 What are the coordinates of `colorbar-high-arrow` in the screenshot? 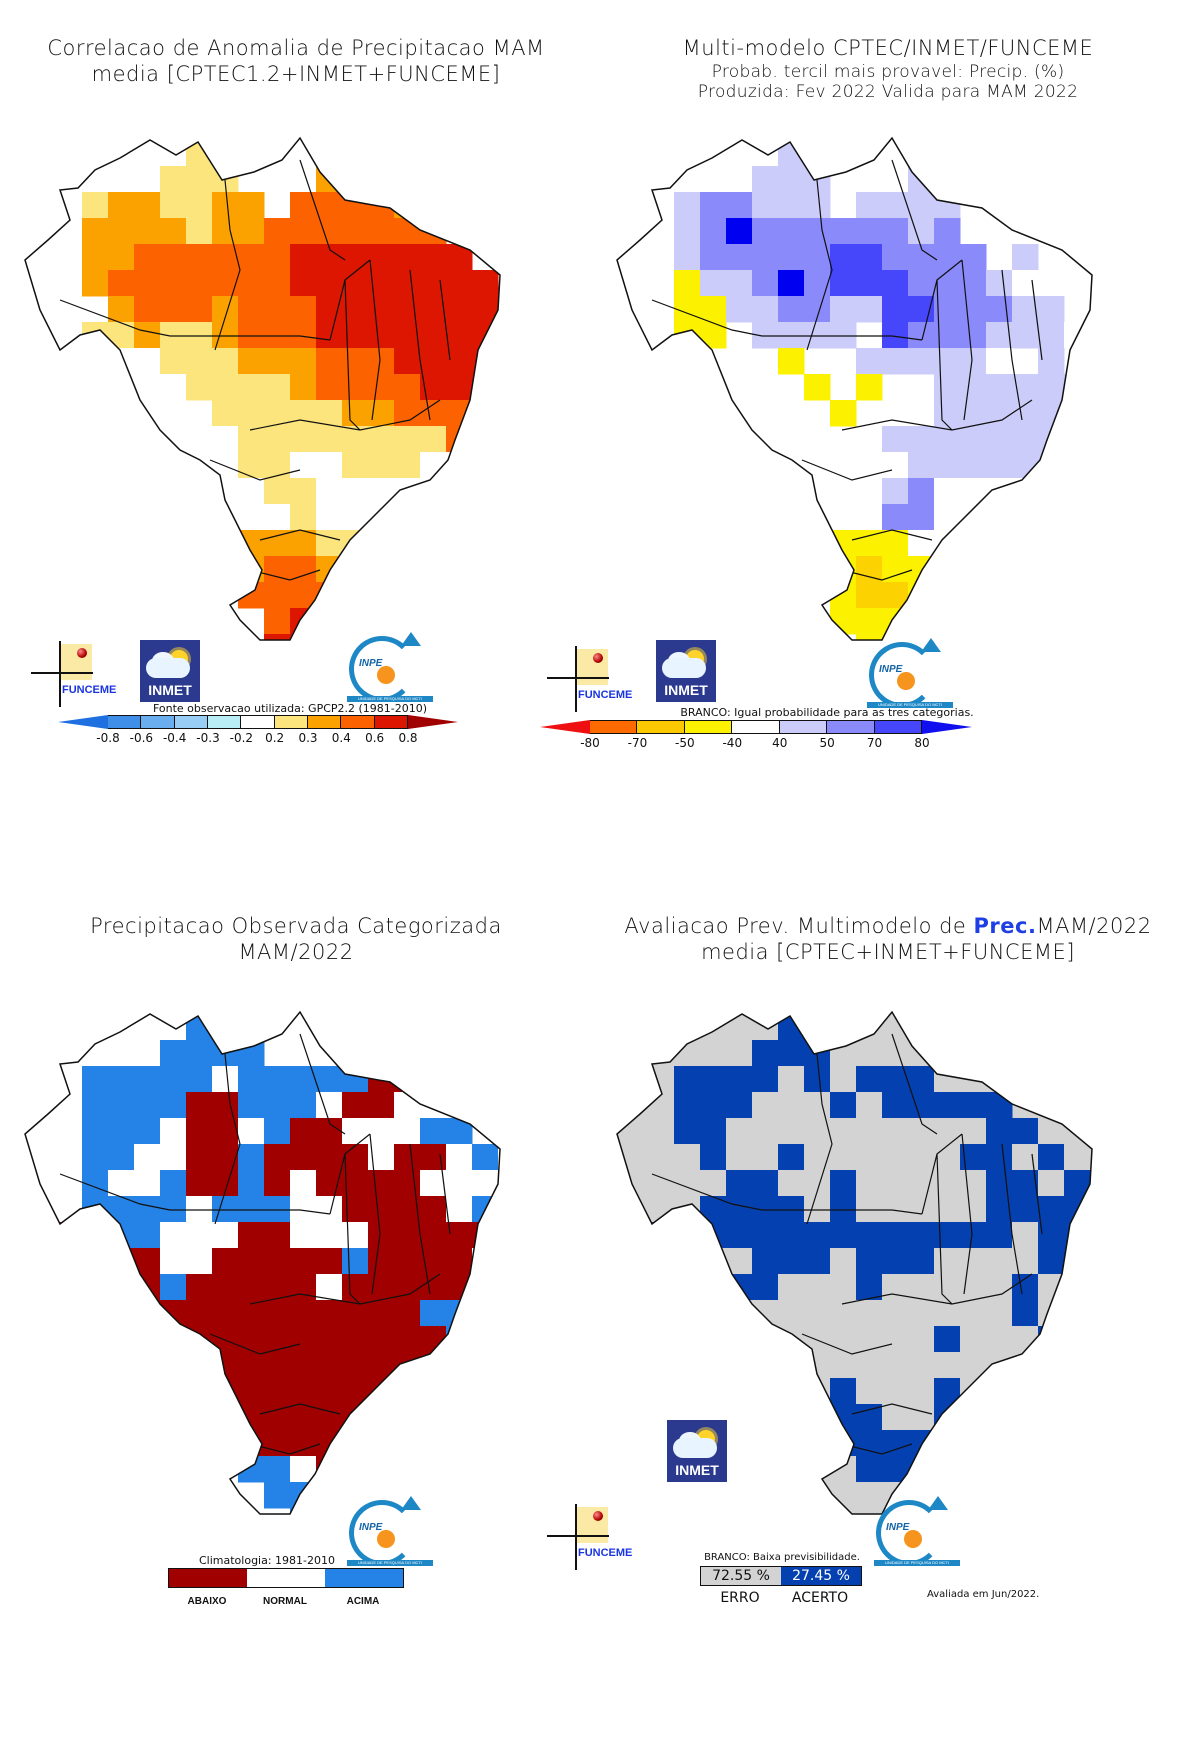 It's located at (432, 722).